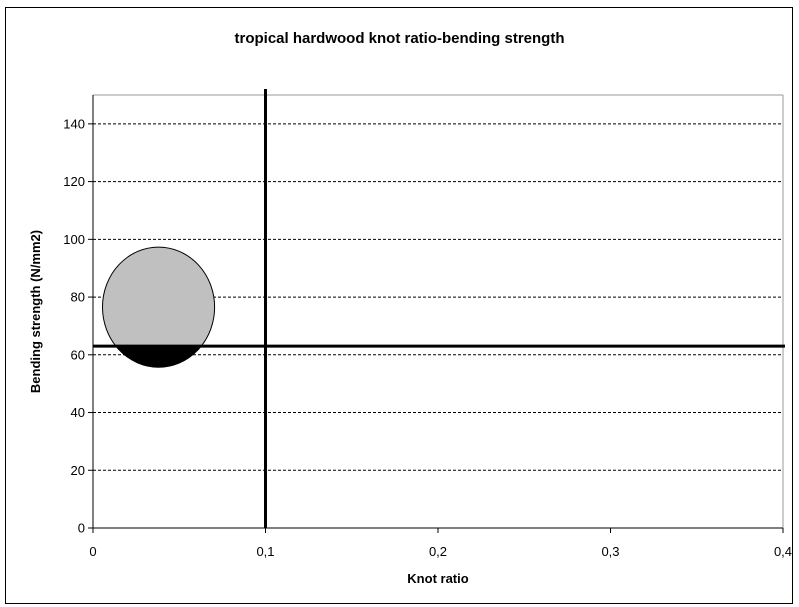  What do you see at coordinates (74, 239) in the screenshot?
I see `y-tick-label-100: 100` at bounding box center [74, 239].